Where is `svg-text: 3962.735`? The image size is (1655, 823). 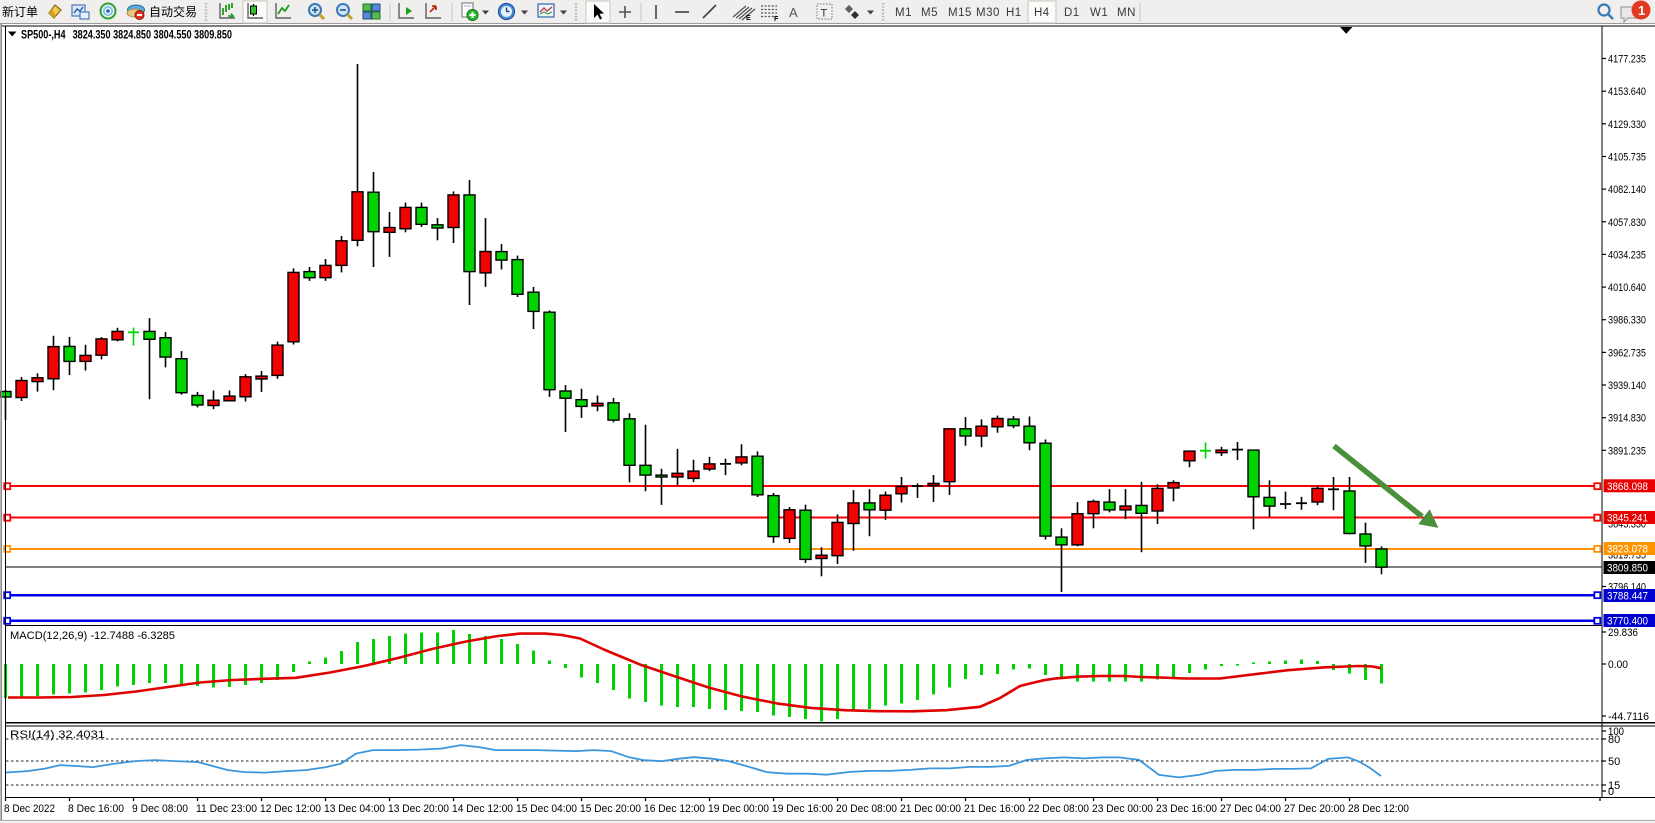
svg-text: 3962.735 is located at coordinates (1627, 353).